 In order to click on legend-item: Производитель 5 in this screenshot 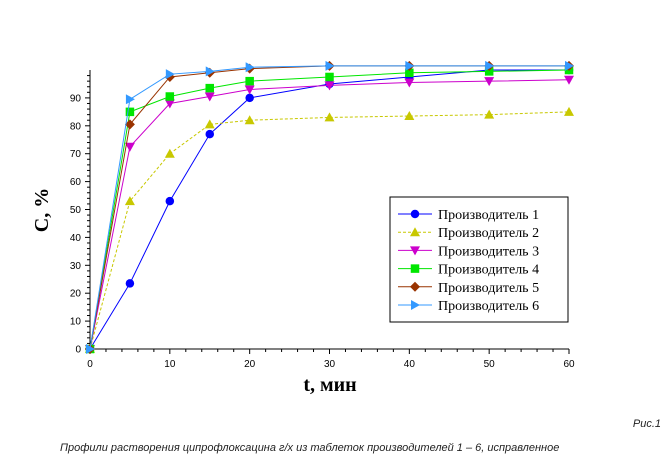, I will do `click(468, 288)`.